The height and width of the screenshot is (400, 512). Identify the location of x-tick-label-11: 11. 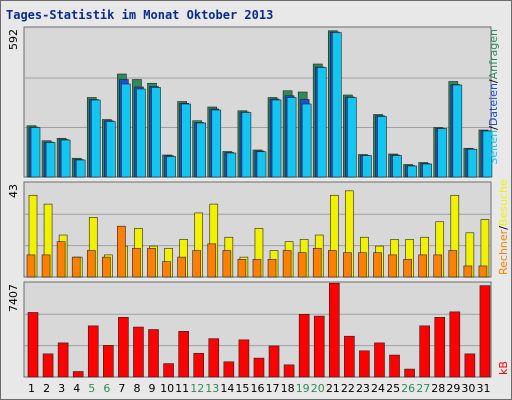
(182, 388).